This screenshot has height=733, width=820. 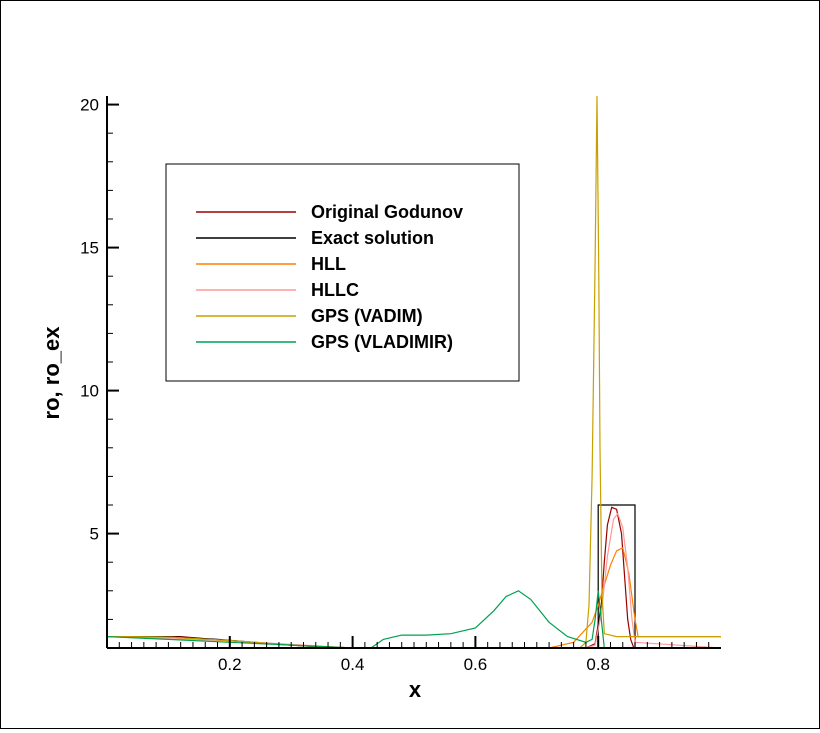 What do you see at coordinates (476, 664) in the screenshot?
I see `x-tick-label: 0.6` at bounding box center [476, 664].